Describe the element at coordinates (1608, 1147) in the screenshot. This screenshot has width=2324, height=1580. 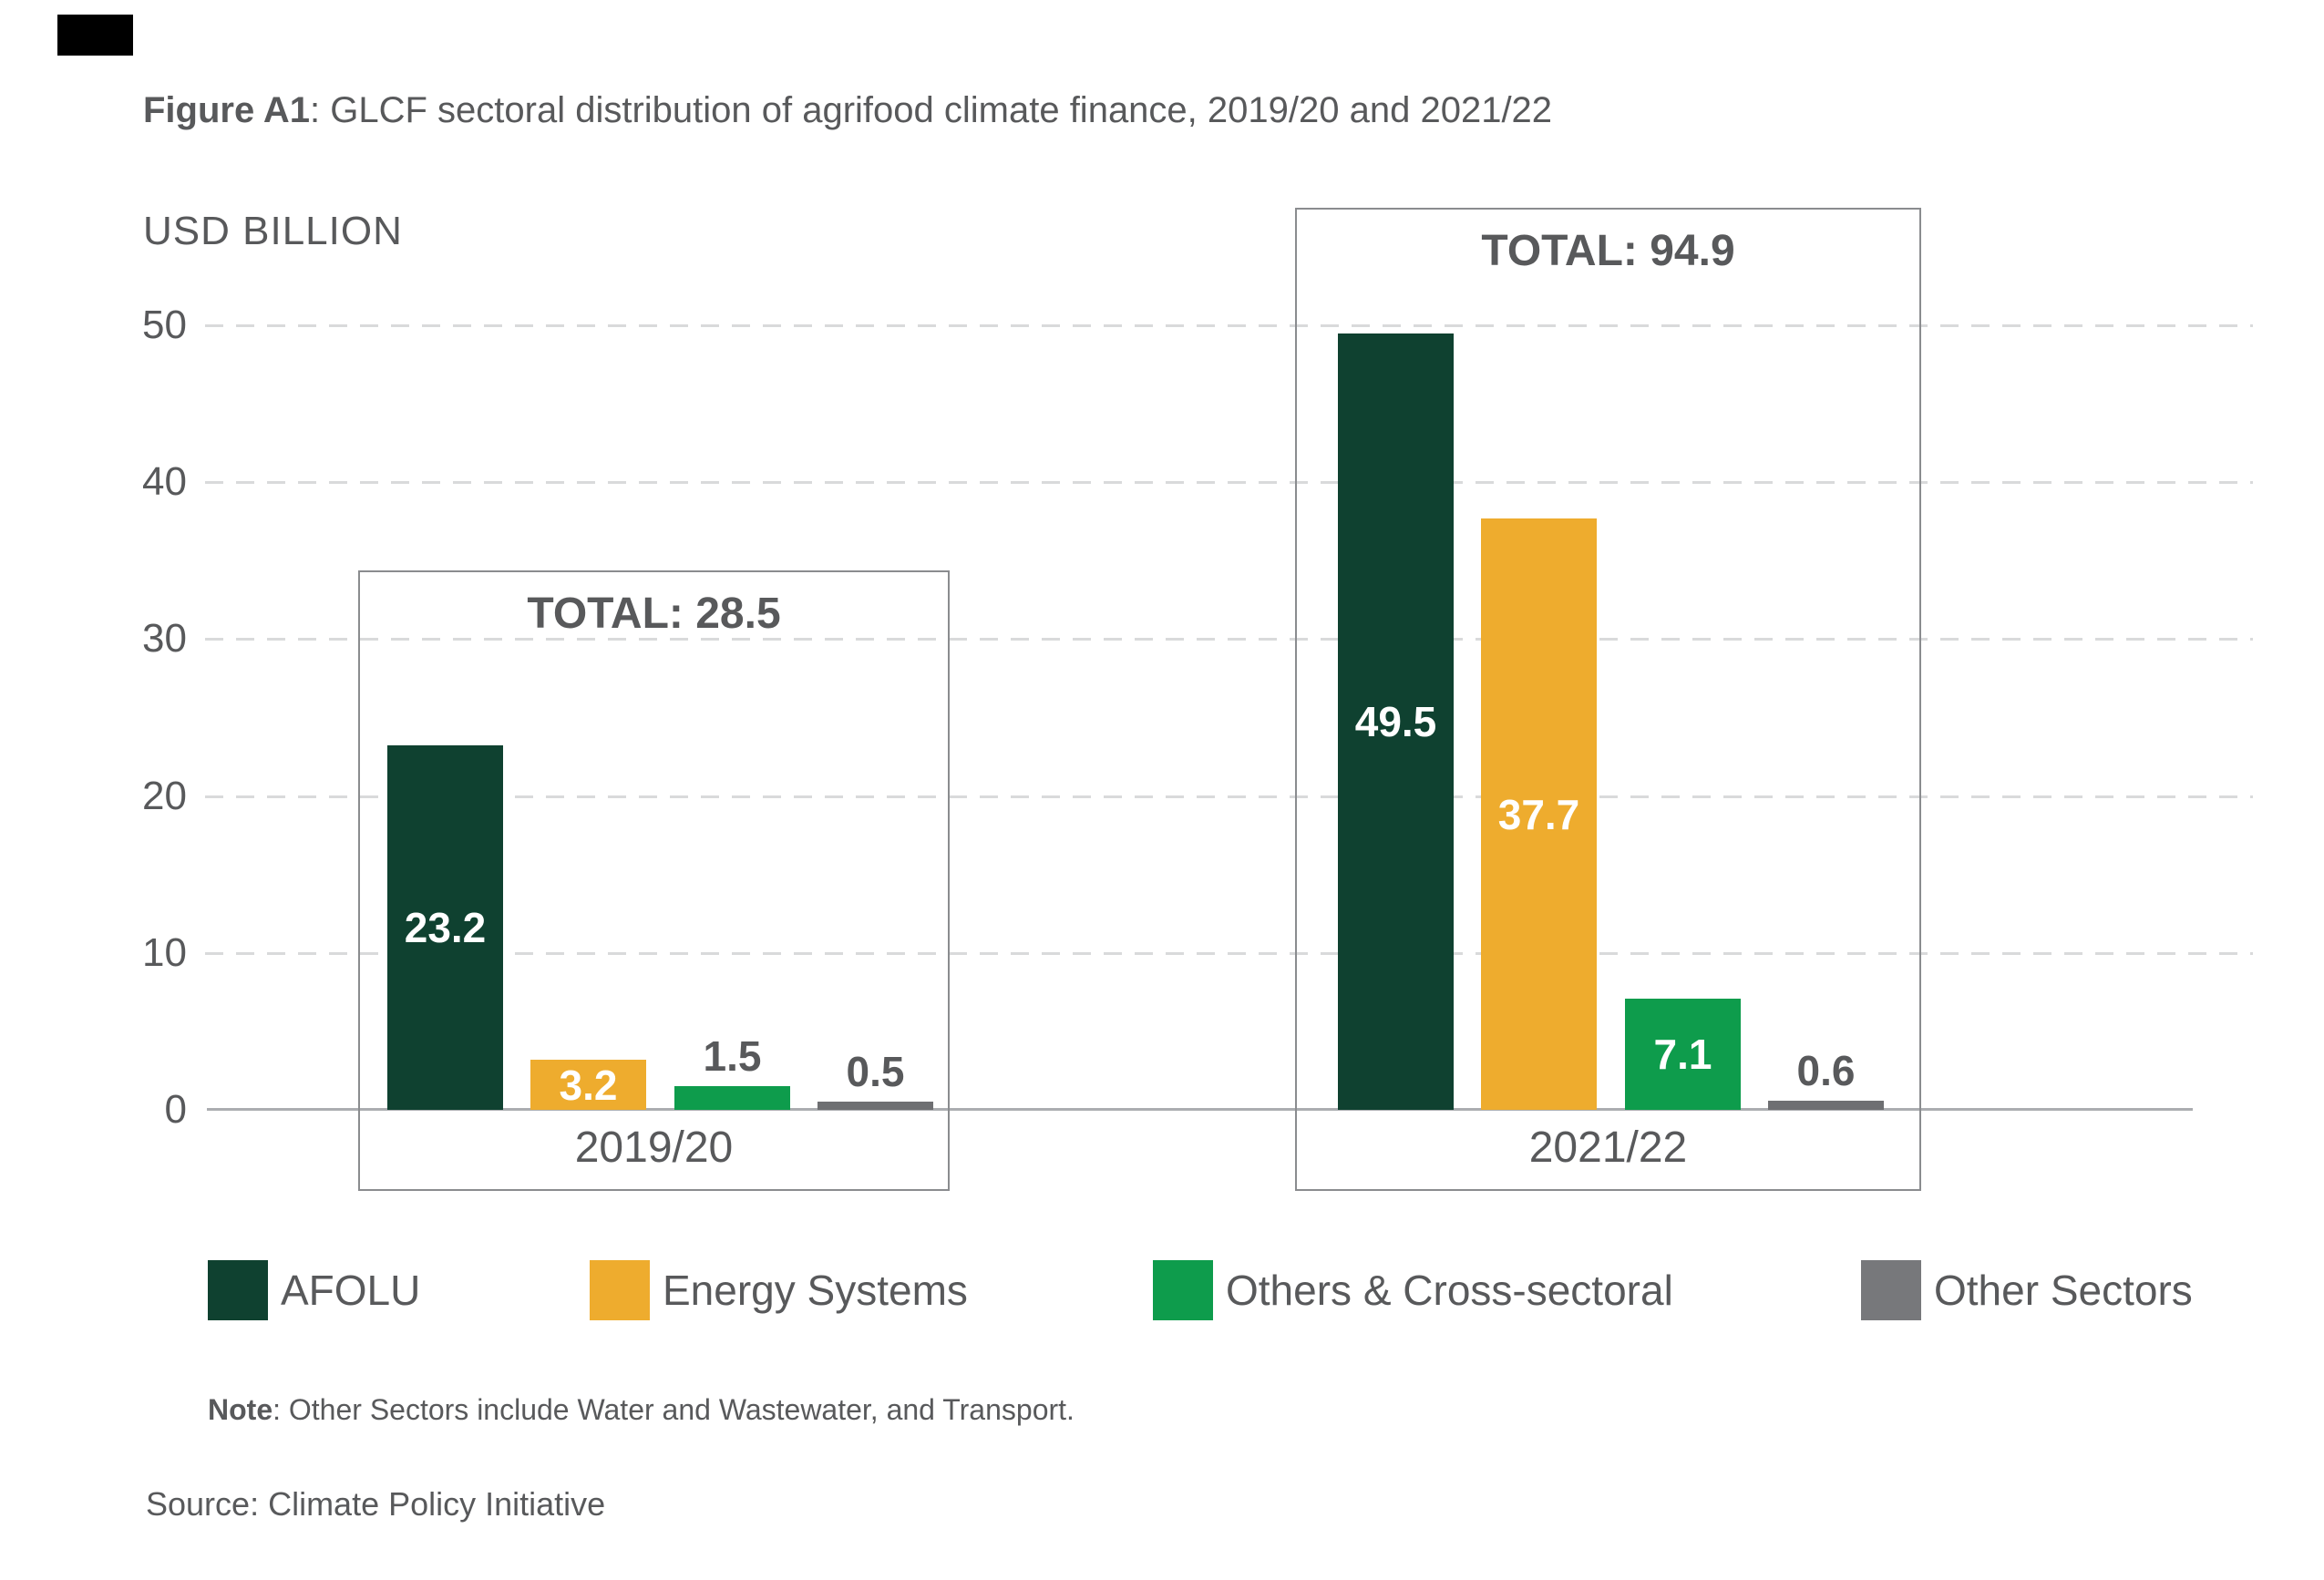
I see `x-category-label: 2021/22` at that location.